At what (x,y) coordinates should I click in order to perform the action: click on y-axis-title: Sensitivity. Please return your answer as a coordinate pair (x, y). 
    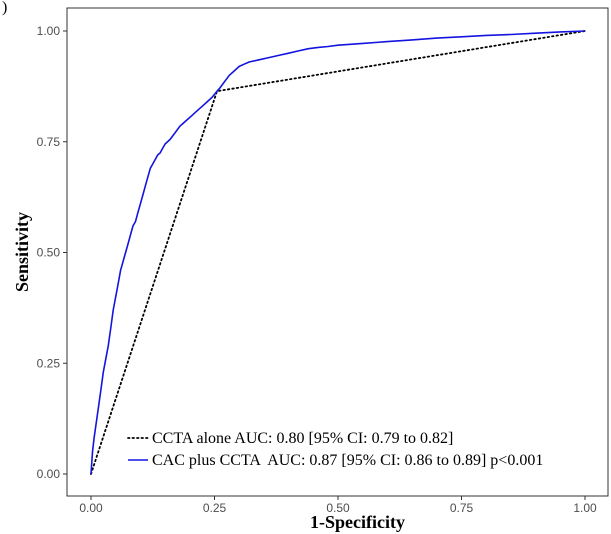
    Looking at the image, I should click on (22, 252).